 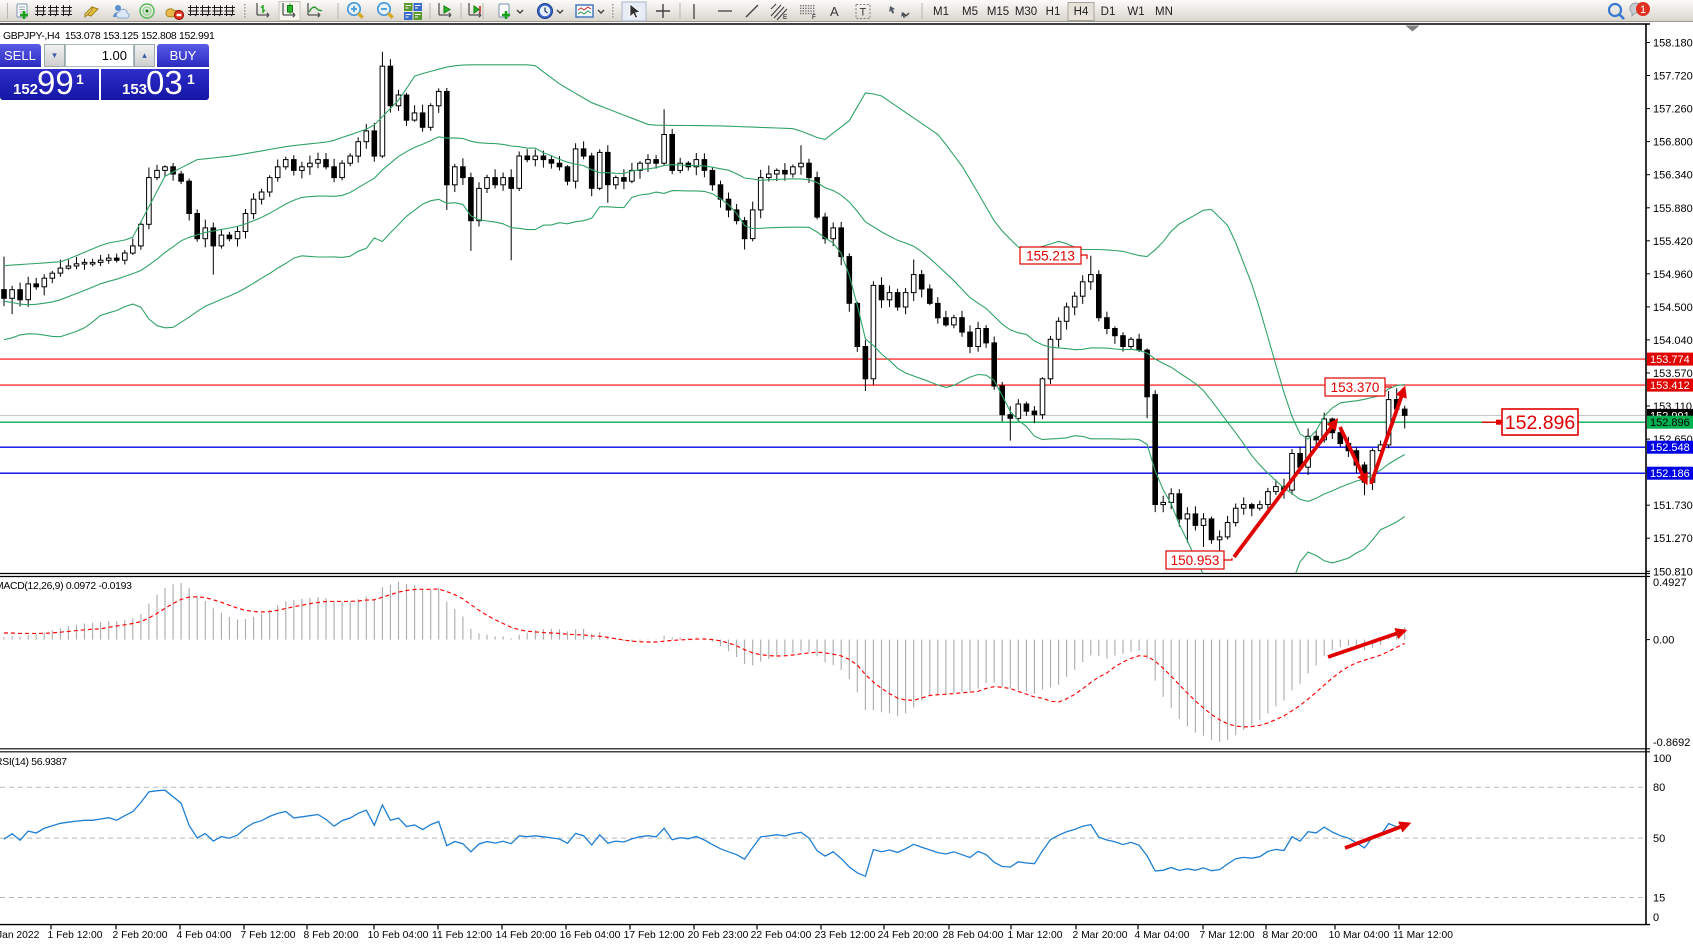 I want to click on svg-text: 154.960, so click(x=1673, y=275).